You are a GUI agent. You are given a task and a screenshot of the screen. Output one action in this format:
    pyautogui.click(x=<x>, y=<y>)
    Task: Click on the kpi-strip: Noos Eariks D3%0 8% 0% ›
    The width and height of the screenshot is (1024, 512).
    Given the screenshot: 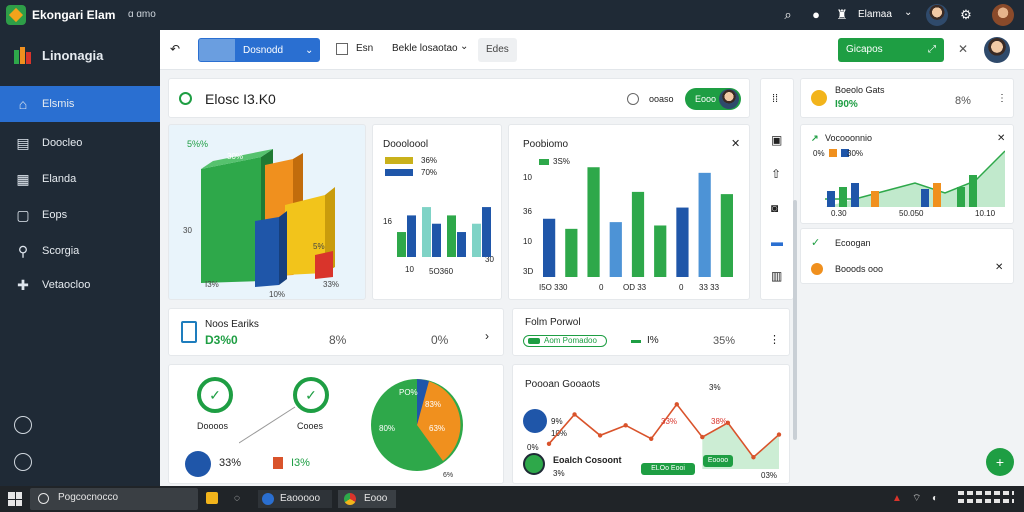 What is the action you would take?
    pyautogui.click(x=336, y=332)
    